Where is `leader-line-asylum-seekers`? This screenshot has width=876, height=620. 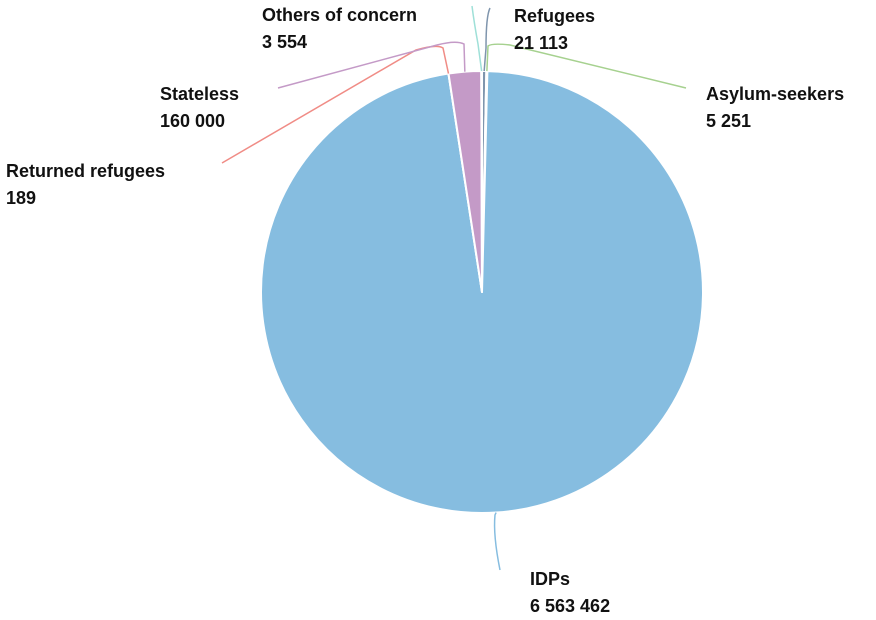 leader-line-asylum-seekers is located at coordinates (586, 66).